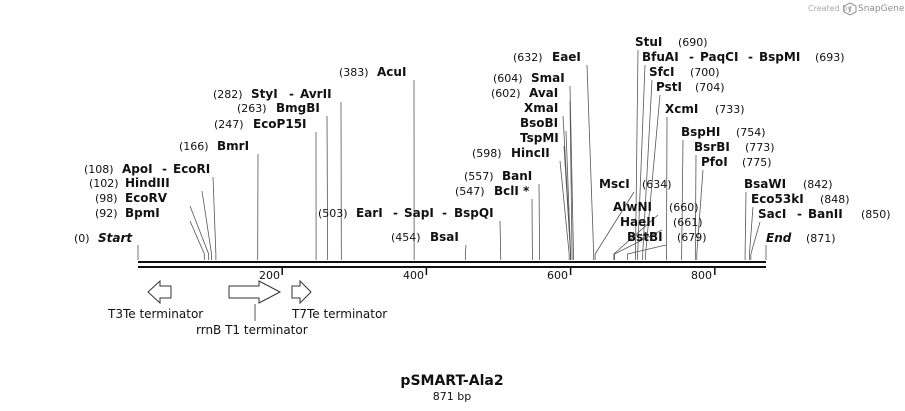  I want to click on svg-text: (454), so click(406, 237).